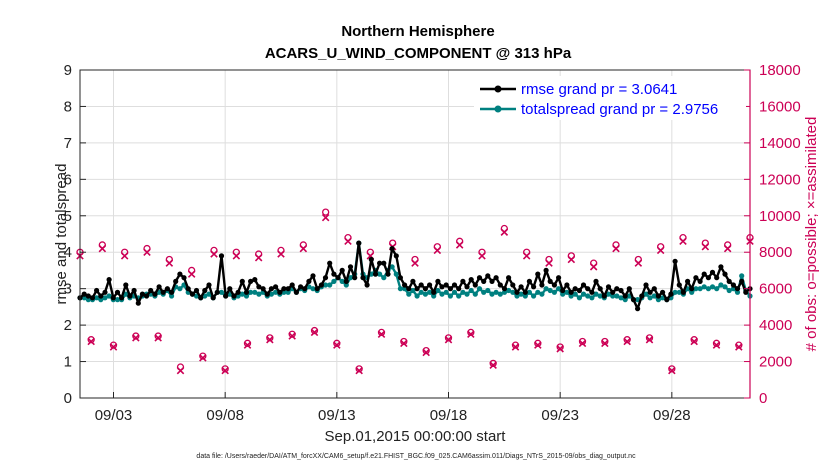 This screenshot has height=470, width=830. What do you see at coordinates (416, 436) in the screenshot?
I see `x-axis-label: Sep.01,2015 00:00:00 start` at bounding box center [416, 436].